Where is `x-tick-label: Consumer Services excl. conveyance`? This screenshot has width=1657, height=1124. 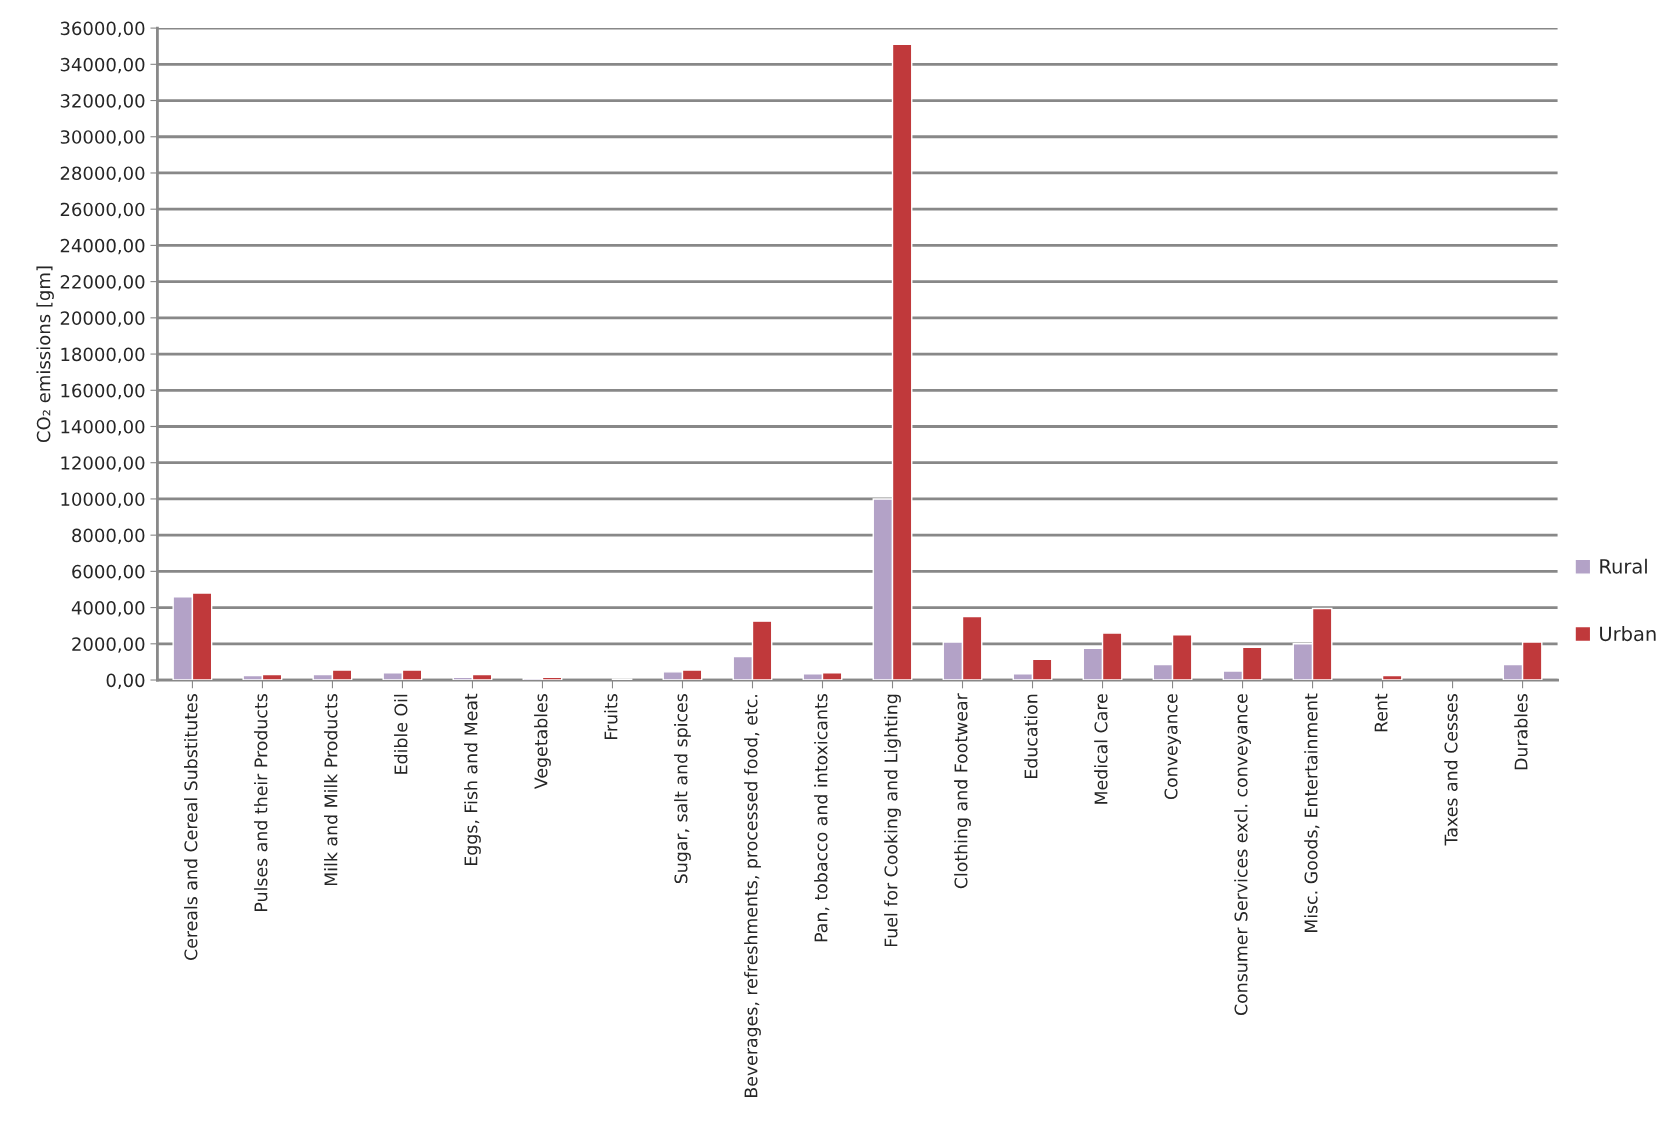
x-tick-label: Consumer Services excl. conveyance is located at coordinates (1242, 855).